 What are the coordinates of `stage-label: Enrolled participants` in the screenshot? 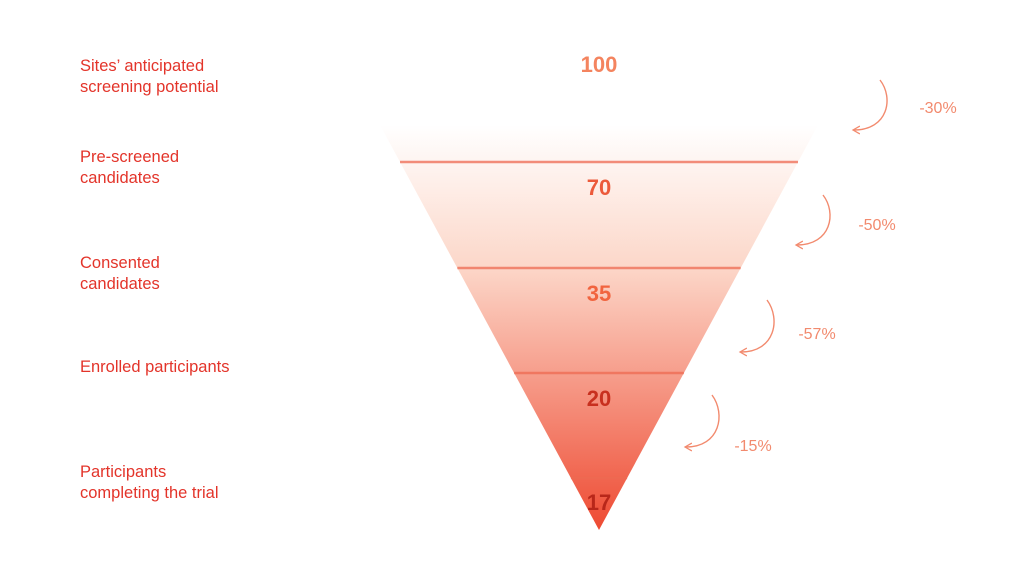 It's located at (155, 367).